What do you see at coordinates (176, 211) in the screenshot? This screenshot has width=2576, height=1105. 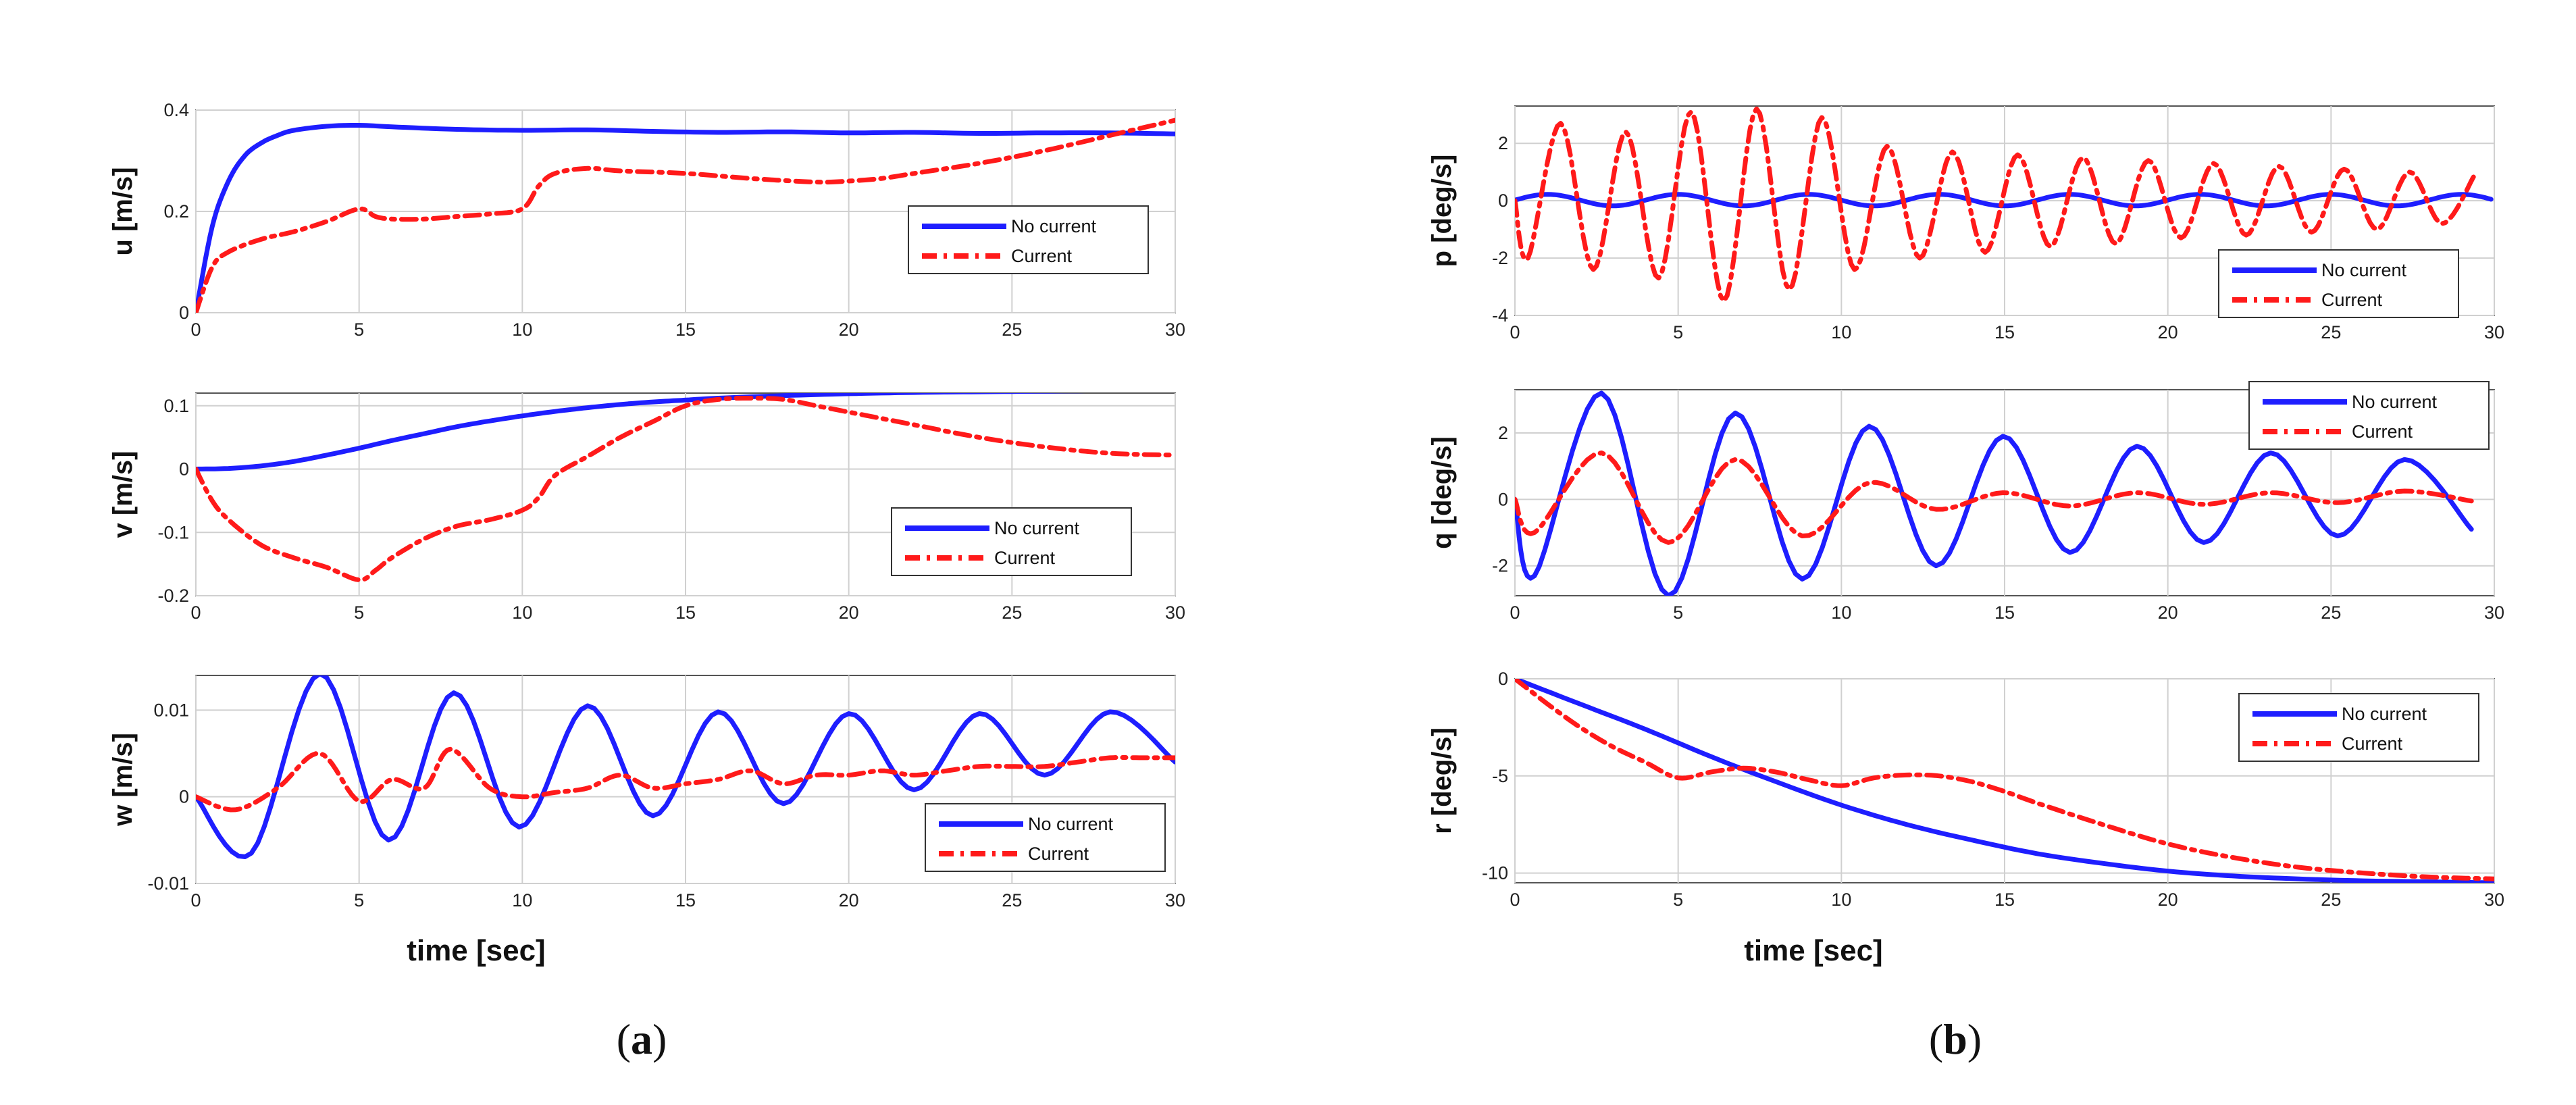 I see `y-tick-label: 0.2` at bounding box center [176, 211].